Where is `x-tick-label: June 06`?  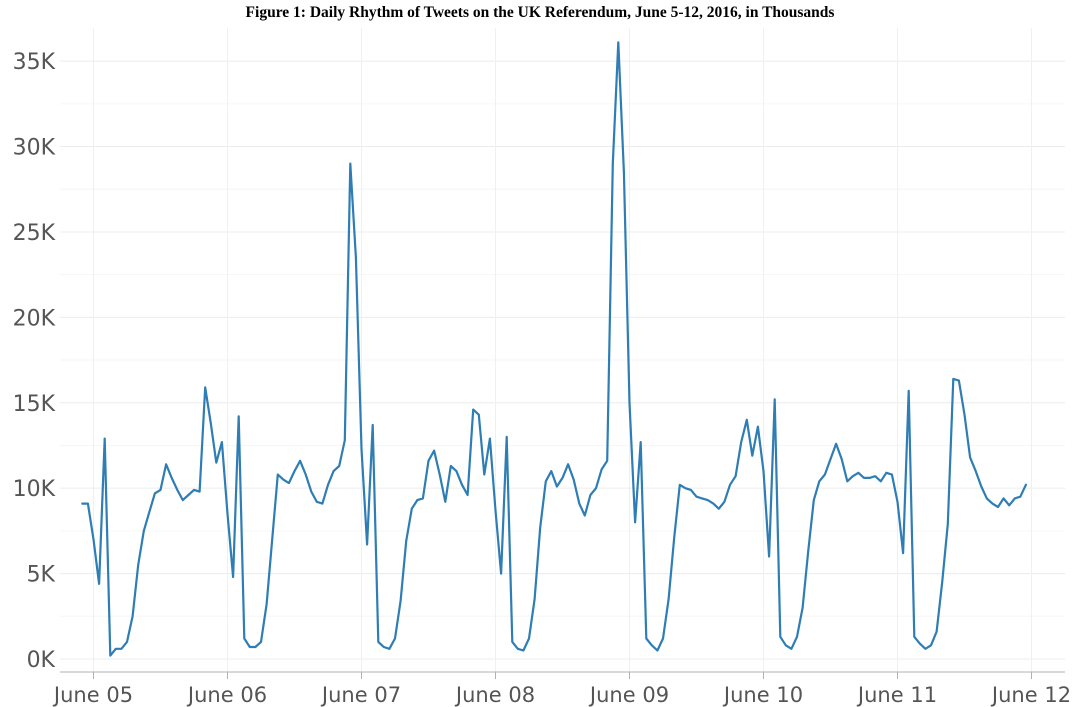
x-tick-label: June 06 is located at coordinates (226, 695).